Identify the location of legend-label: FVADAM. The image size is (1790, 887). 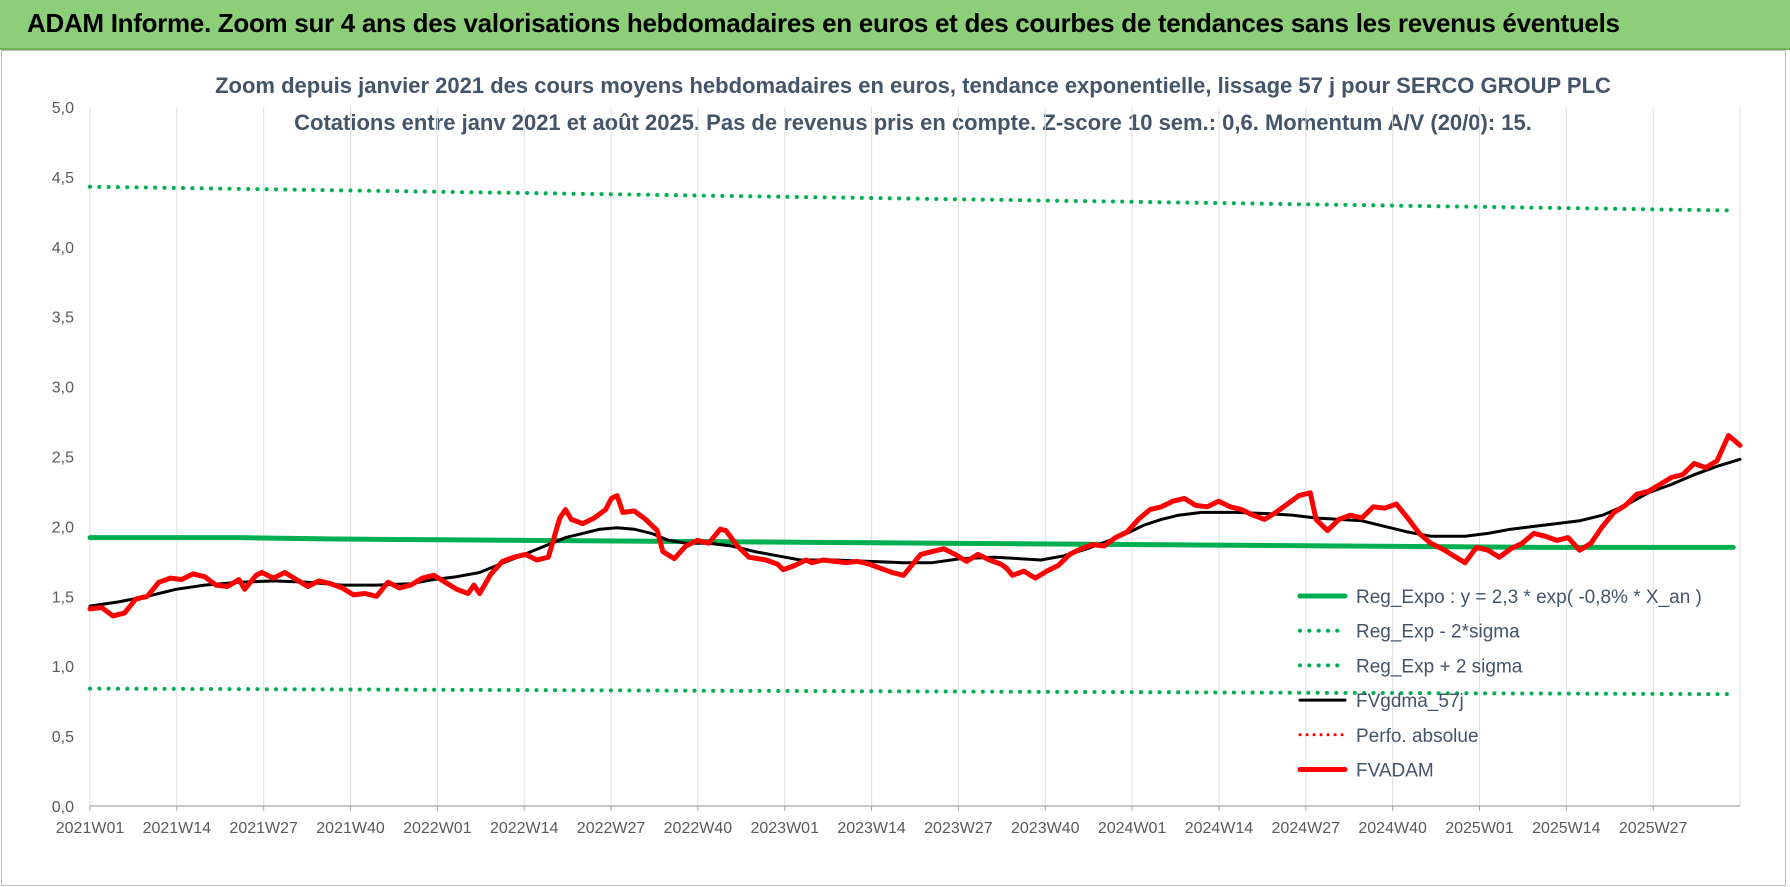
(1395, 771).